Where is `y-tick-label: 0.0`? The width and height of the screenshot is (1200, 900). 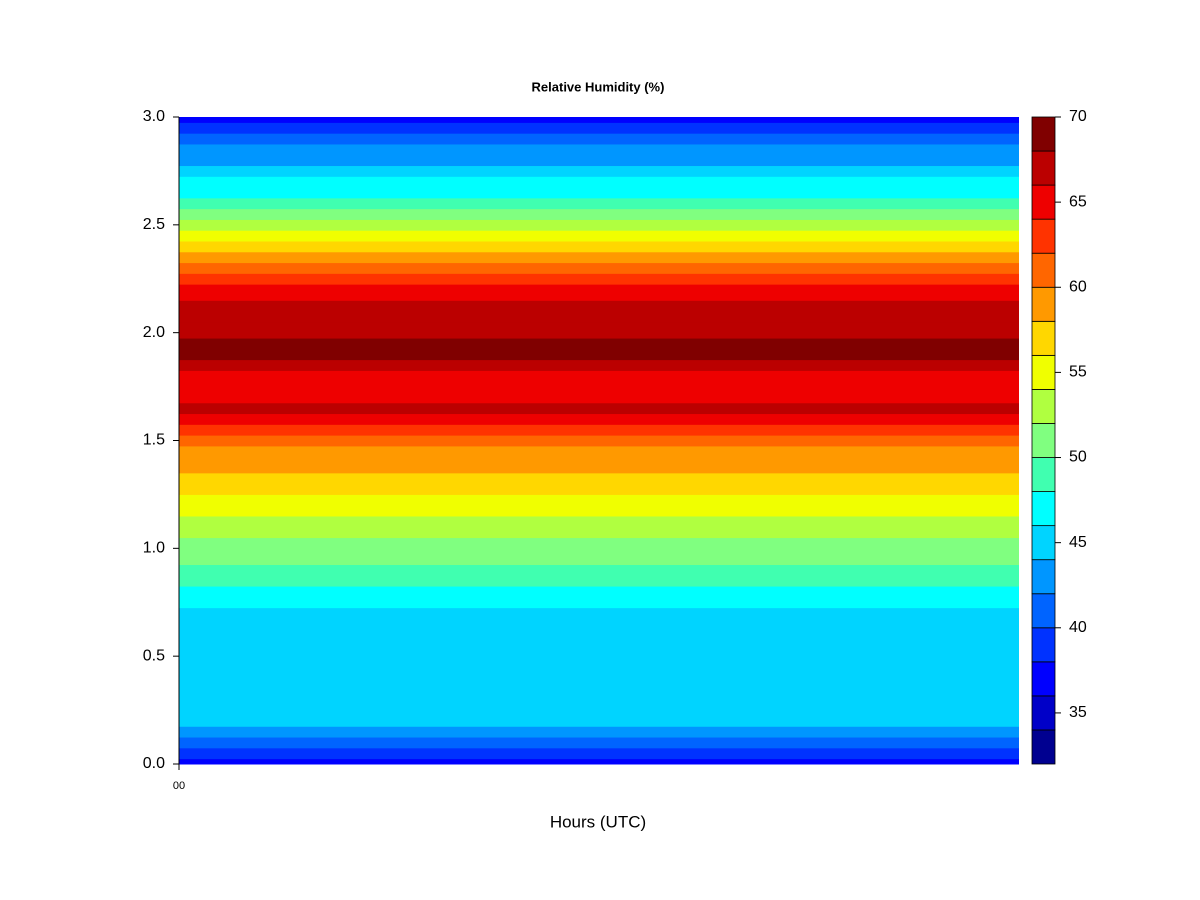
y-tick-label: 0.0 is located at coordinates (154, 763).